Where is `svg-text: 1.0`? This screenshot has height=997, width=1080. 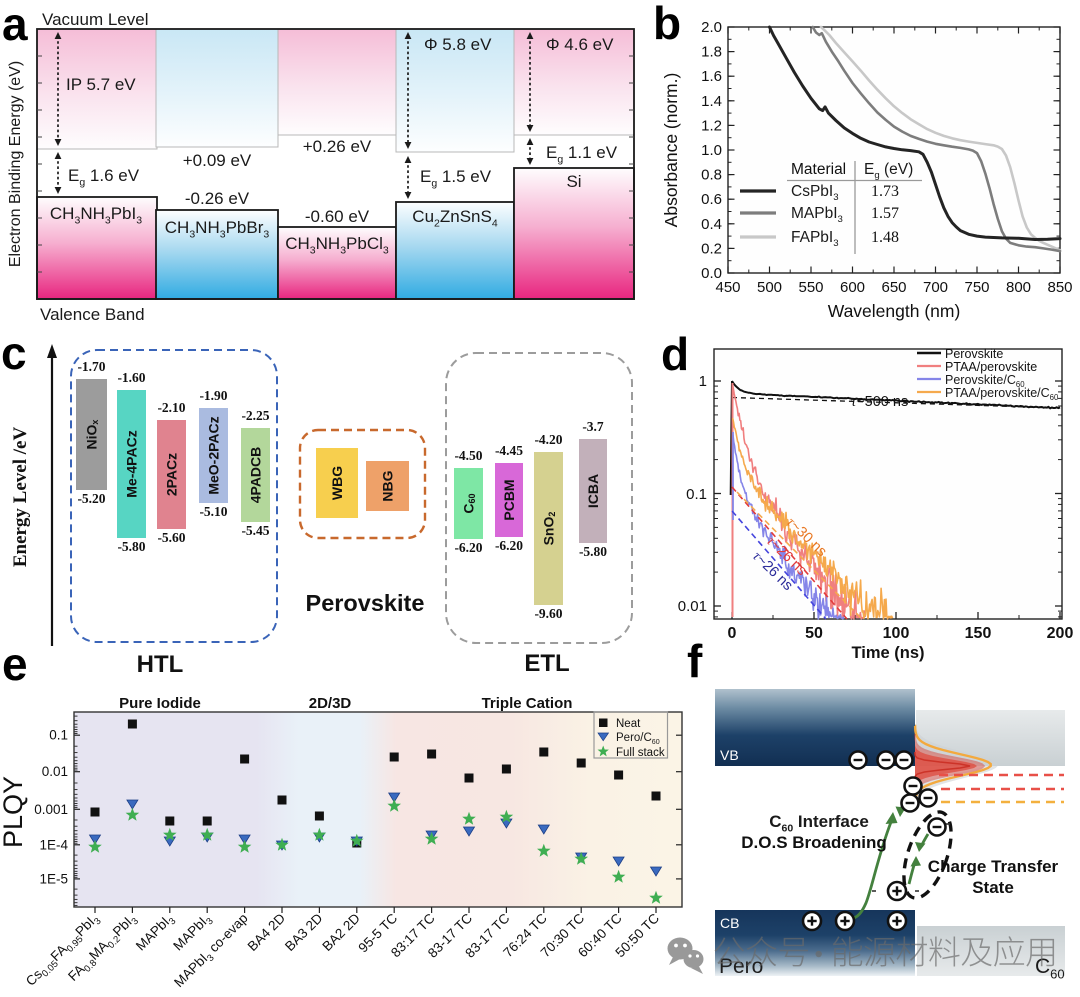
svg-text: 1.0 is located at coordinates (711, 150).